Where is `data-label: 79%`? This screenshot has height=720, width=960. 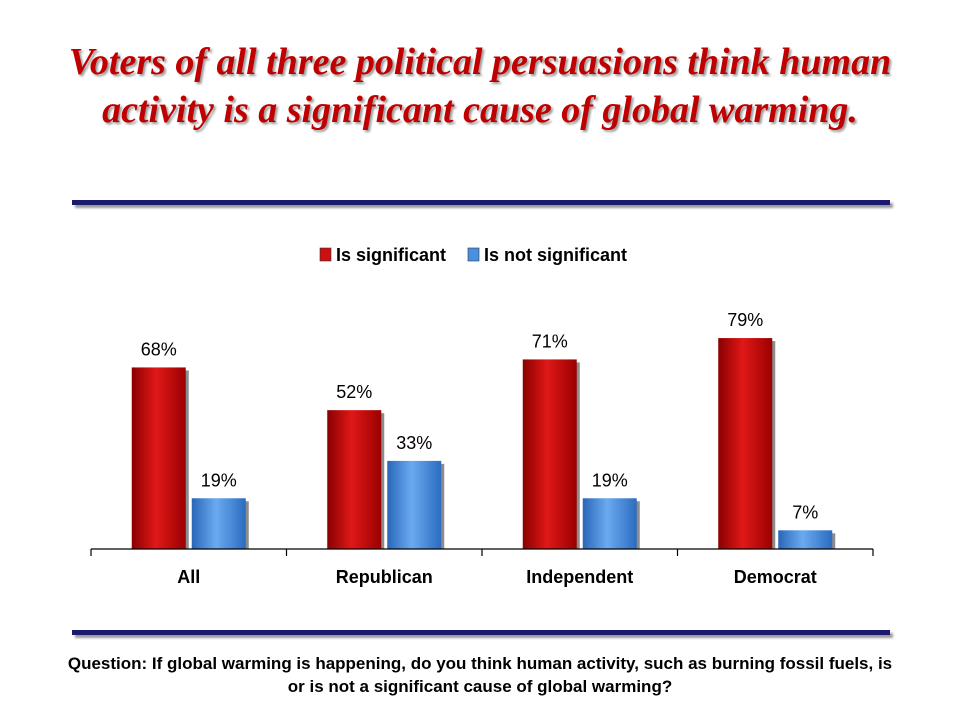
data-label: 79% is located at coordinates (745, 320).